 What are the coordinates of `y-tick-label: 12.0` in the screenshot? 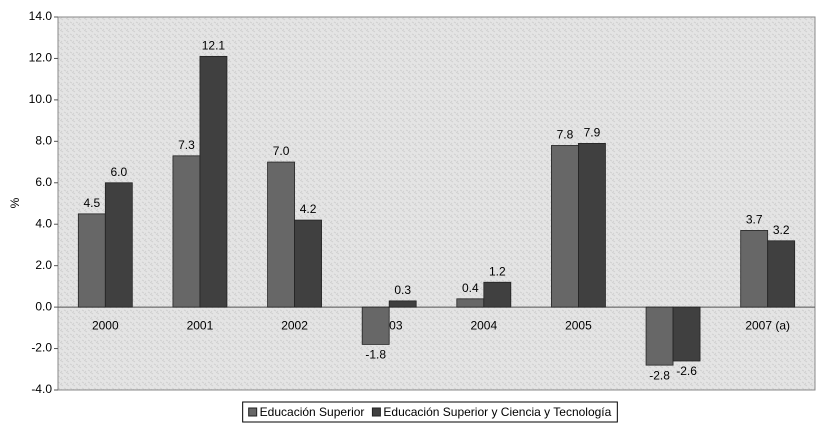 It's located at (41, 58).